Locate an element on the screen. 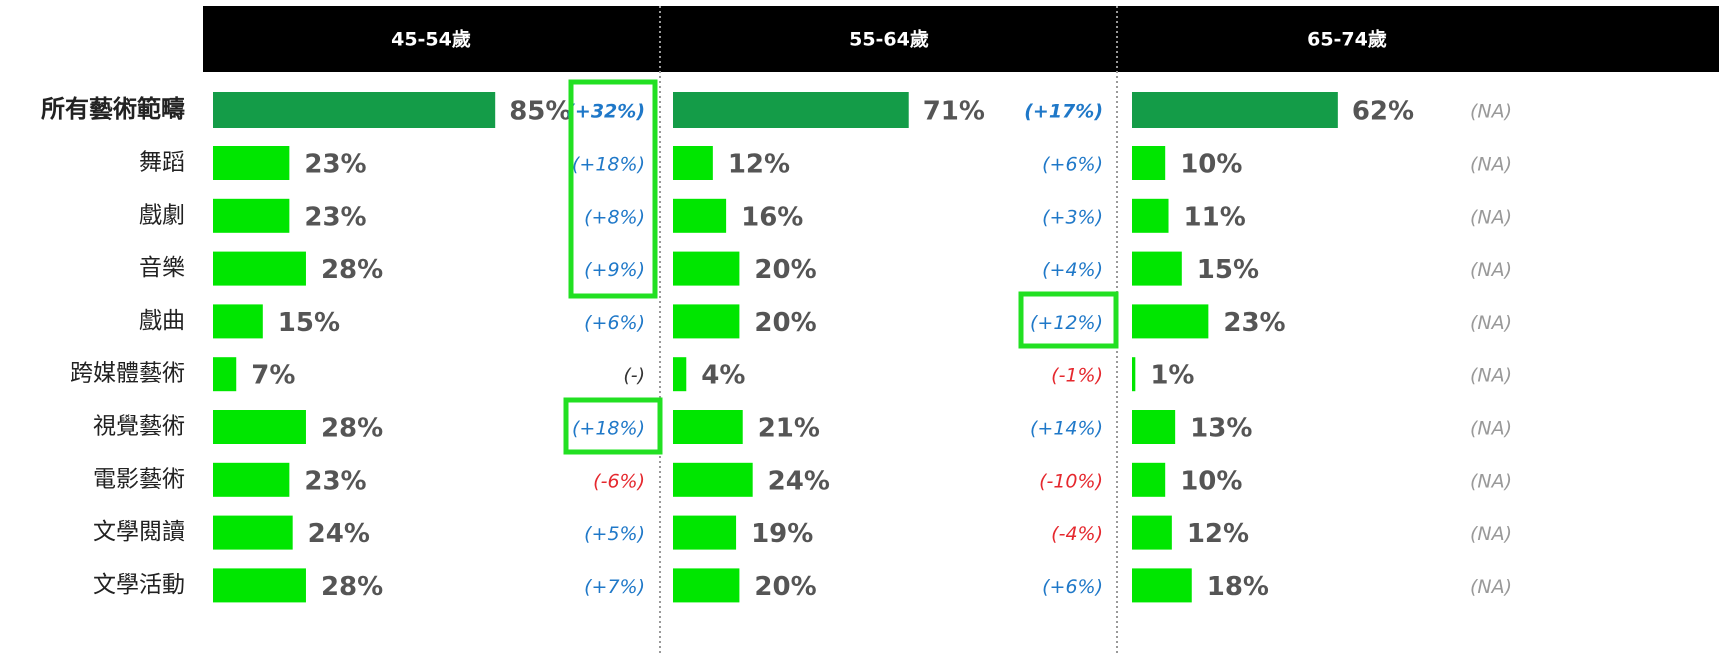 The image size is (1719, 656). value-label: 13% is located at coordinates (1221, 429).